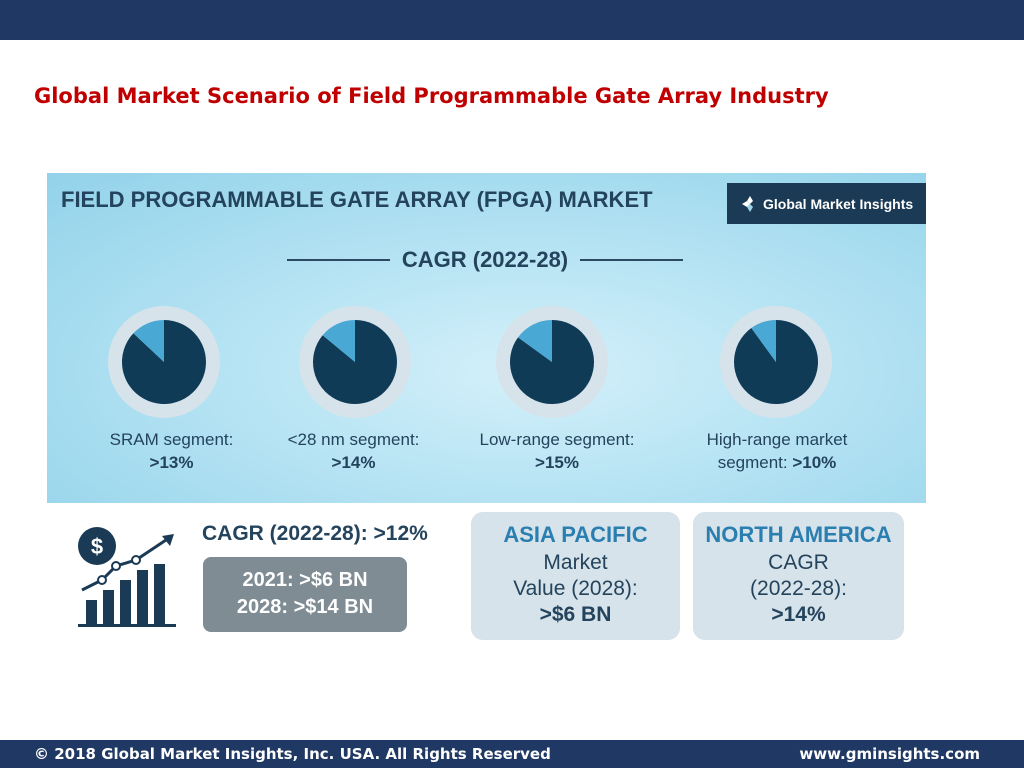 Image resolution: width=1024 pixels, height=768 pixels. What do you see at coordinates (305, 607) in the screenshot?
I see `value-2028: 2028: >$14 BN` at bounding box center [305, 607].